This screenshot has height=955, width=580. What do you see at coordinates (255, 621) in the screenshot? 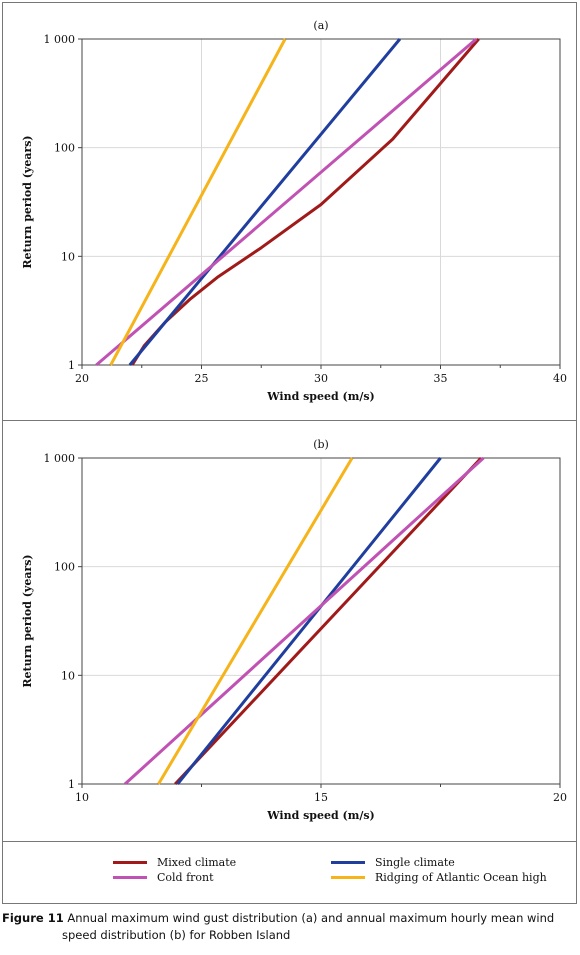
I see `chart-b-series-ridging-of-atlantic-ocean-high` at bounding box center [255, 621].